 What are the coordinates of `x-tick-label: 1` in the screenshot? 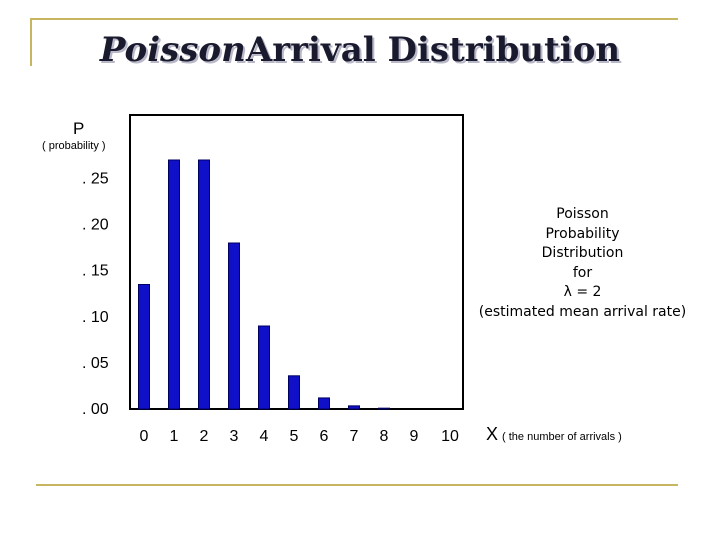 It's located at (174, 436).